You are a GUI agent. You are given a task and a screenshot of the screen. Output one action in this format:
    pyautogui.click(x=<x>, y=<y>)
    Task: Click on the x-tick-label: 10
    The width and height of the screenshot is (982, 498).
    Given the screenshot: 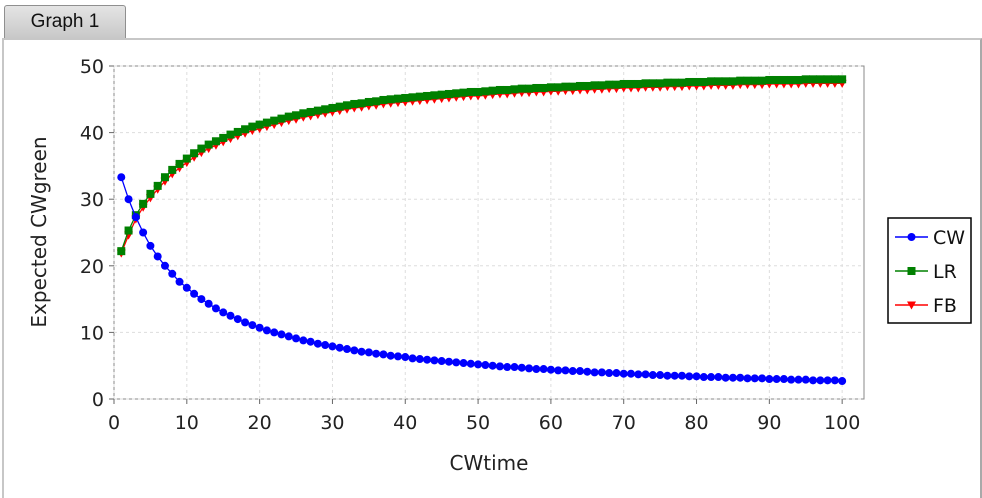 What is the action you would take?
    pyautogui.click(x=187, y=423)
    